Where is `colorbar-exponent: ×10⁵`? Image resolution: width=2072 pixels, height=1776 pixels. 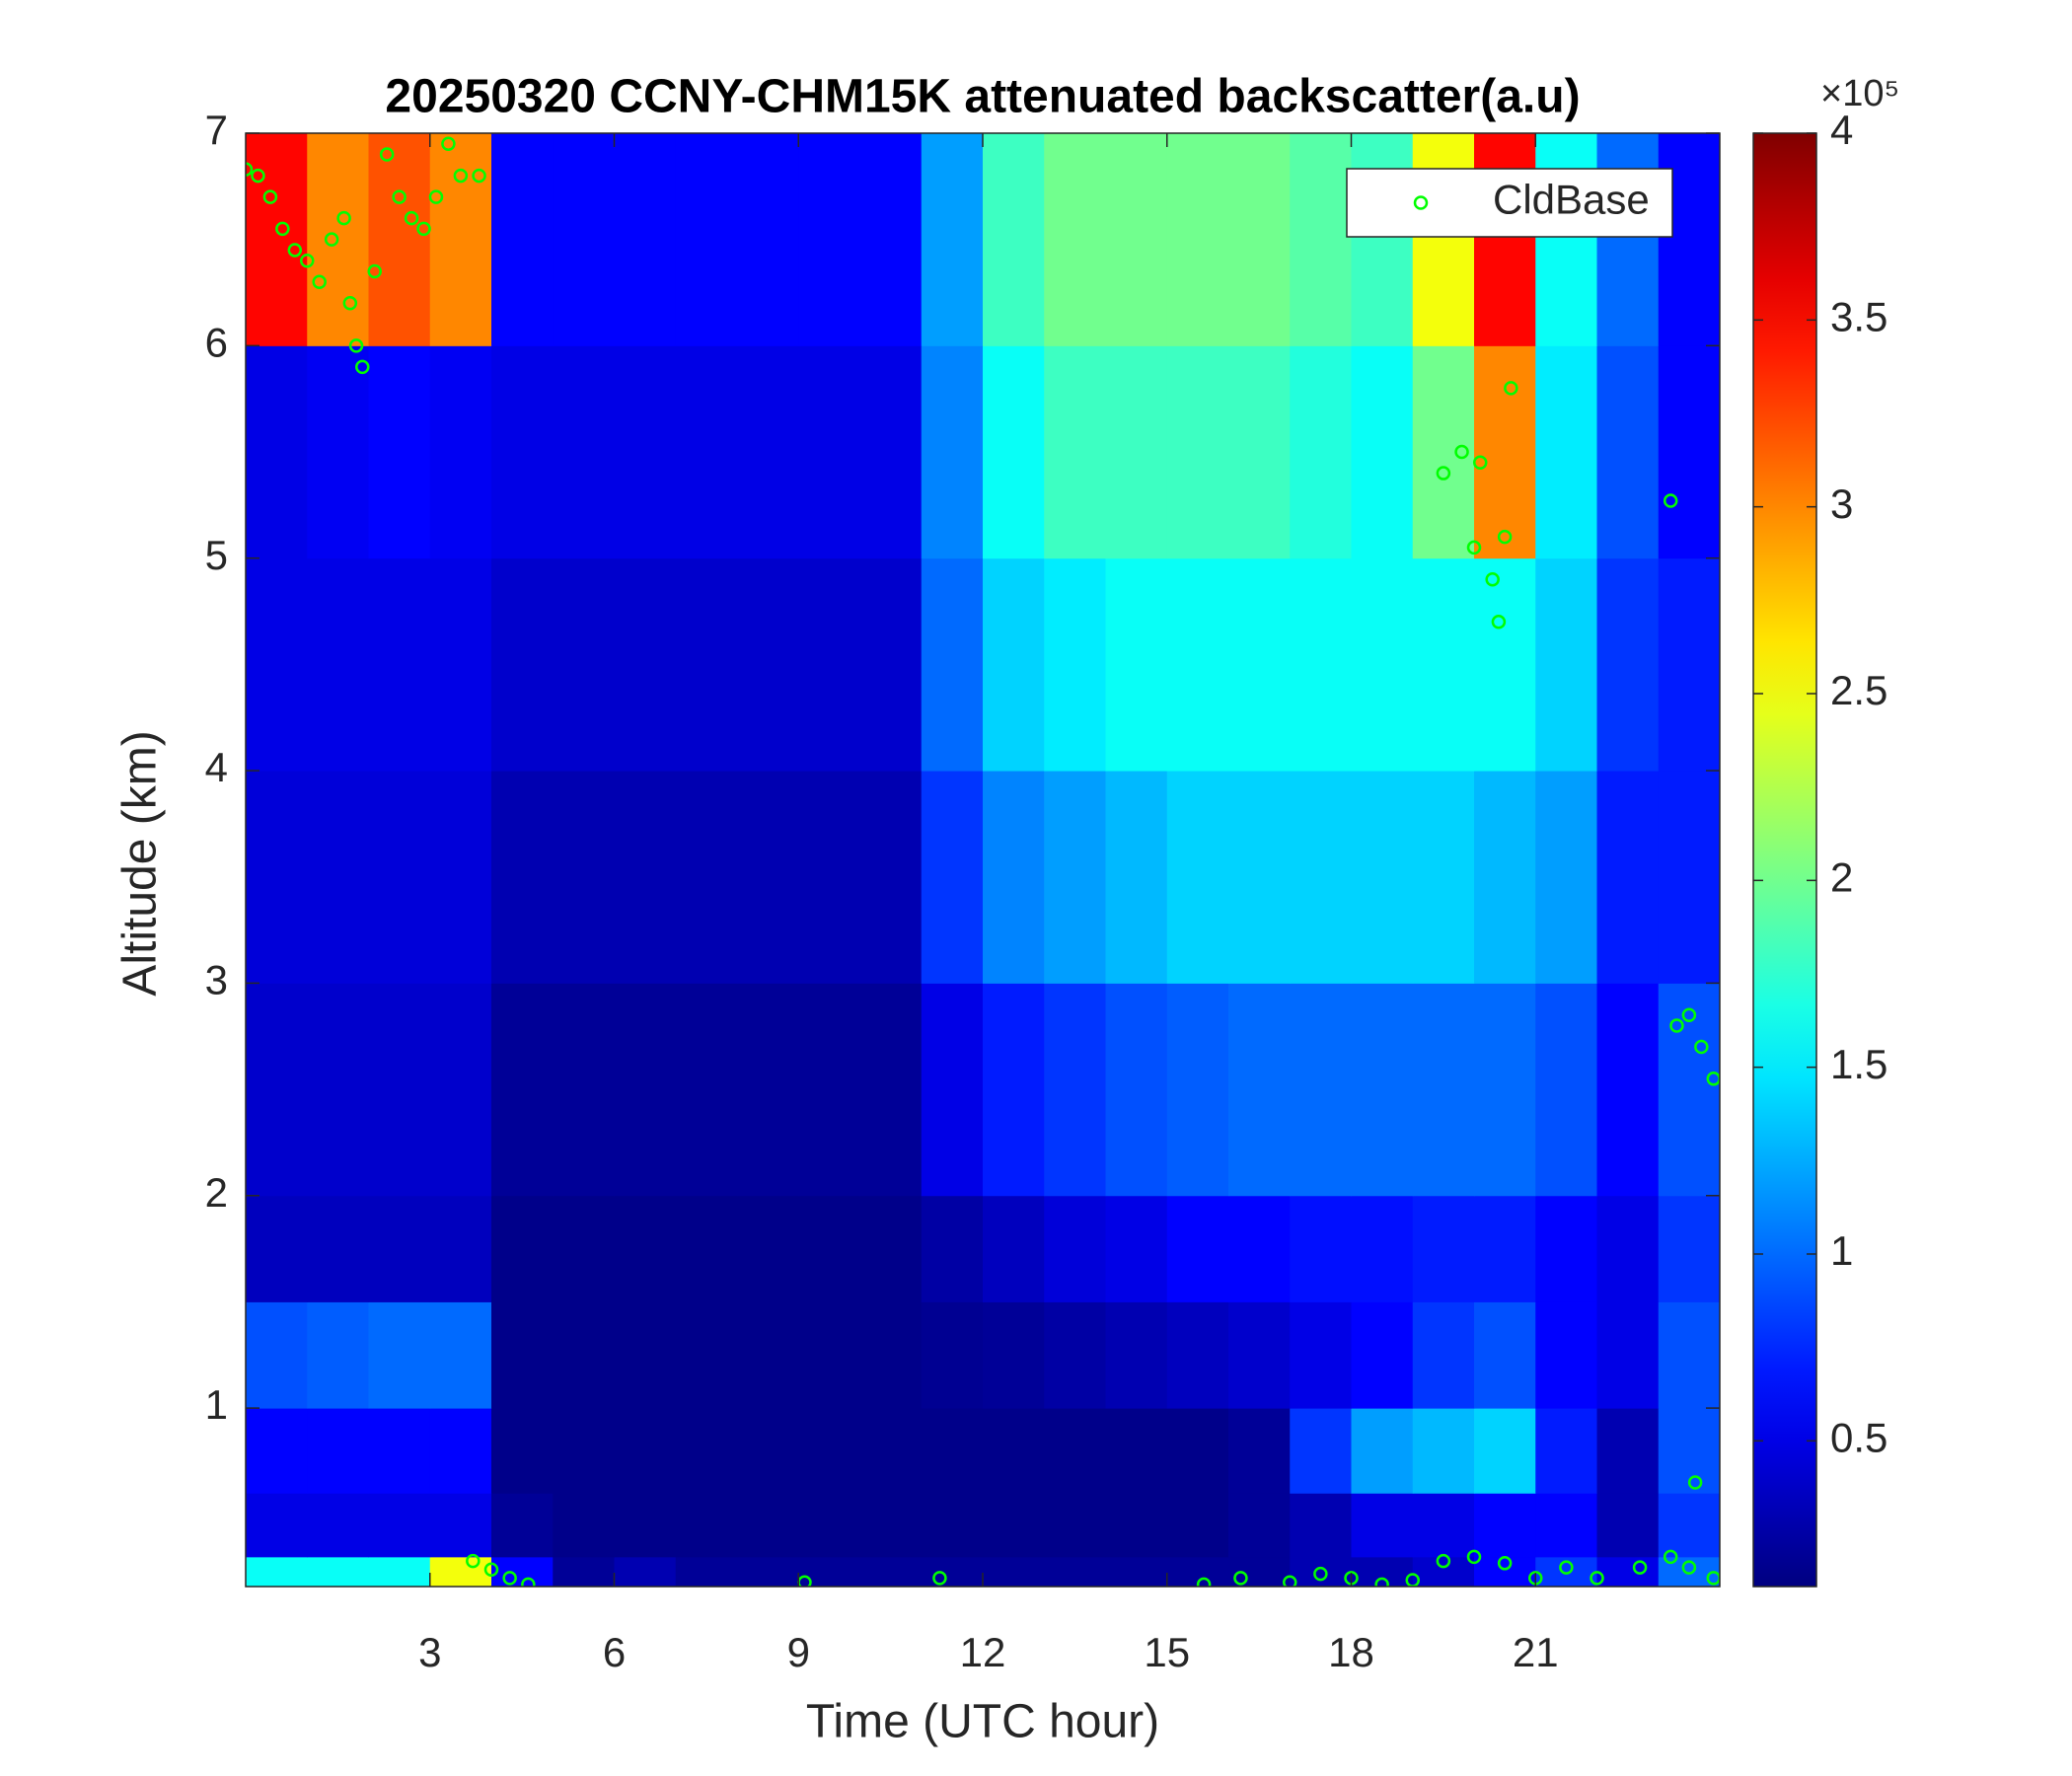
colorbar-exponent: ×10⁵ is located at coordinates (1860, 93).